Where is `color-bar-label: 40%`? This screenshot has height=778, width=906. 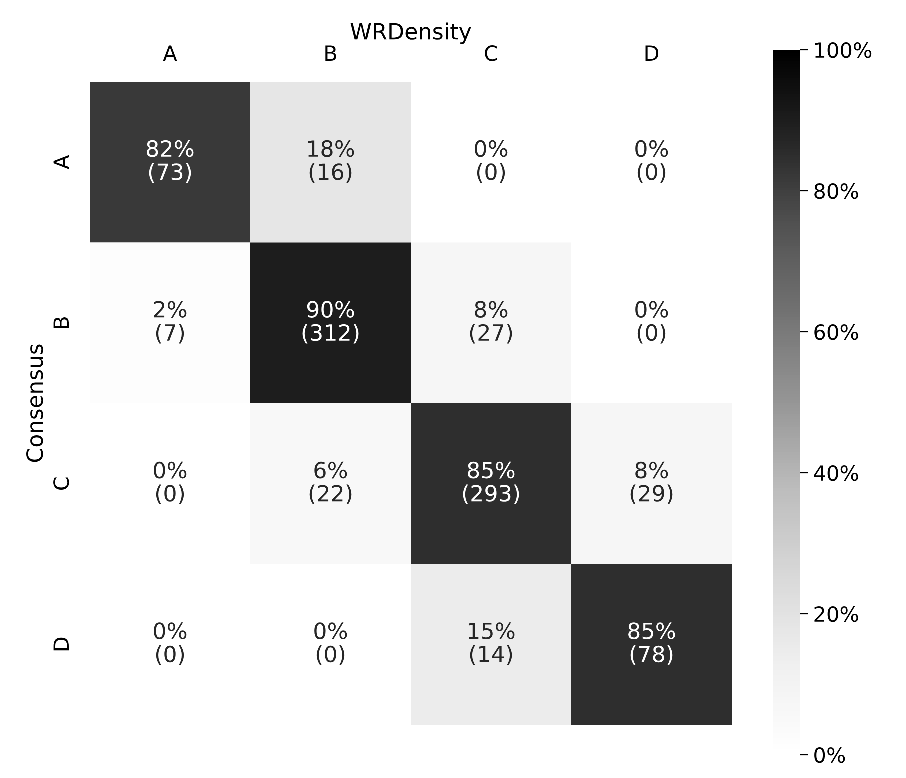 color-bar-label: 40% is located at coordinates (836, 473).